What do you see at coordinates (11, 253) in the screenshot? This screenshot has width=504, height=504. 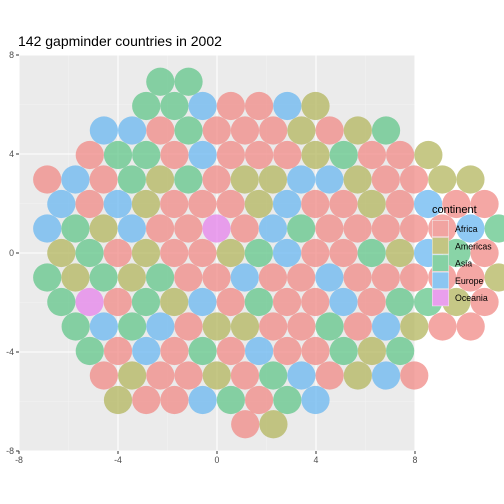 I see `y-tick-label: 0` at bounding box center [11, 253].